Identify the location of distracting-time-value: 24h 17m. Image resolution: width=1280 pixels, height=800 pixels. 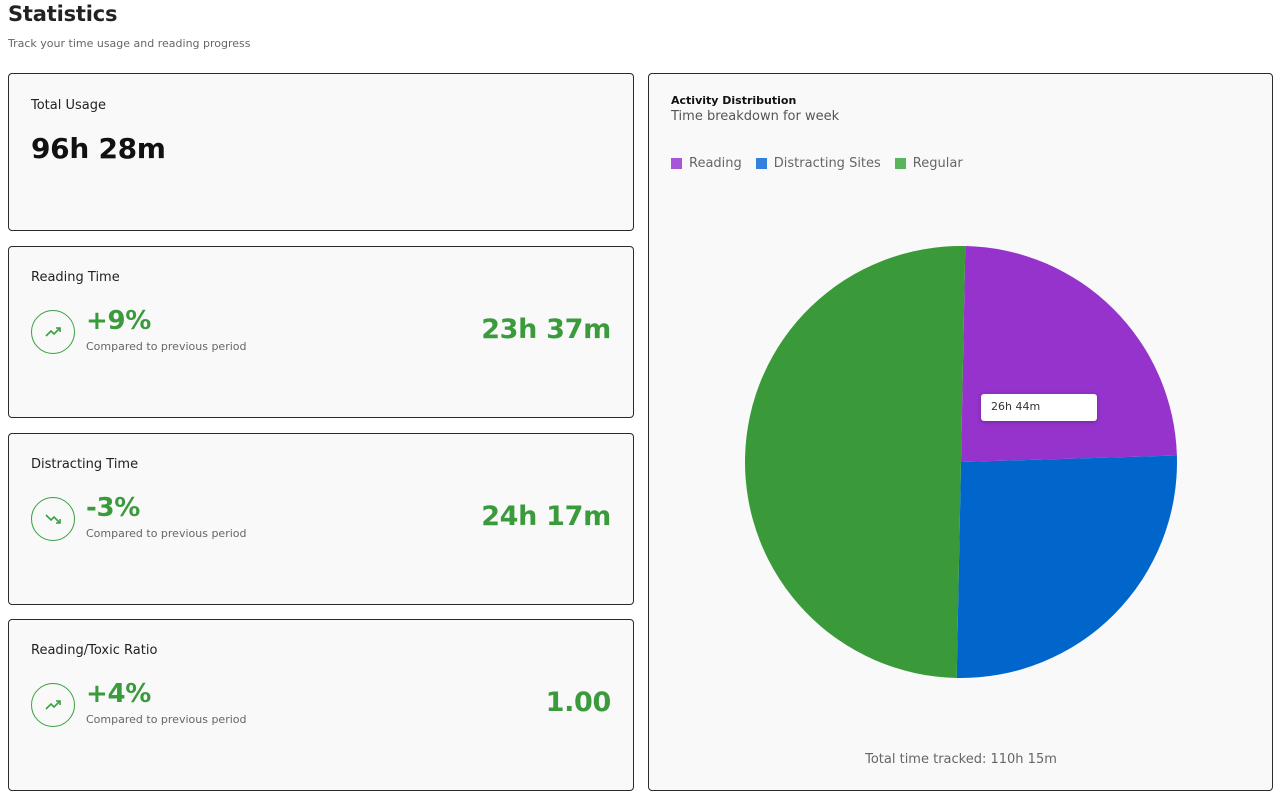
(546, 516).